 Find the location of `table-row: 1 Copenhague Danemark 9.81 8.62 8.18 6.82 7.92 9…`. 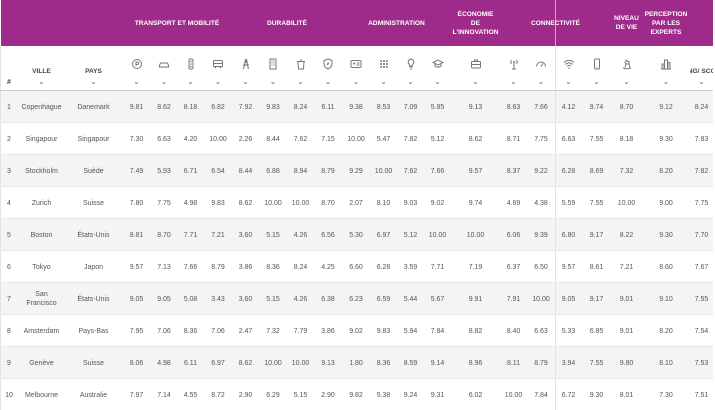

table-row: 1 Copenhague Danemark 9.81 8.62 8.18 6.82 7.92 9… is located at coordinates (356, 107).